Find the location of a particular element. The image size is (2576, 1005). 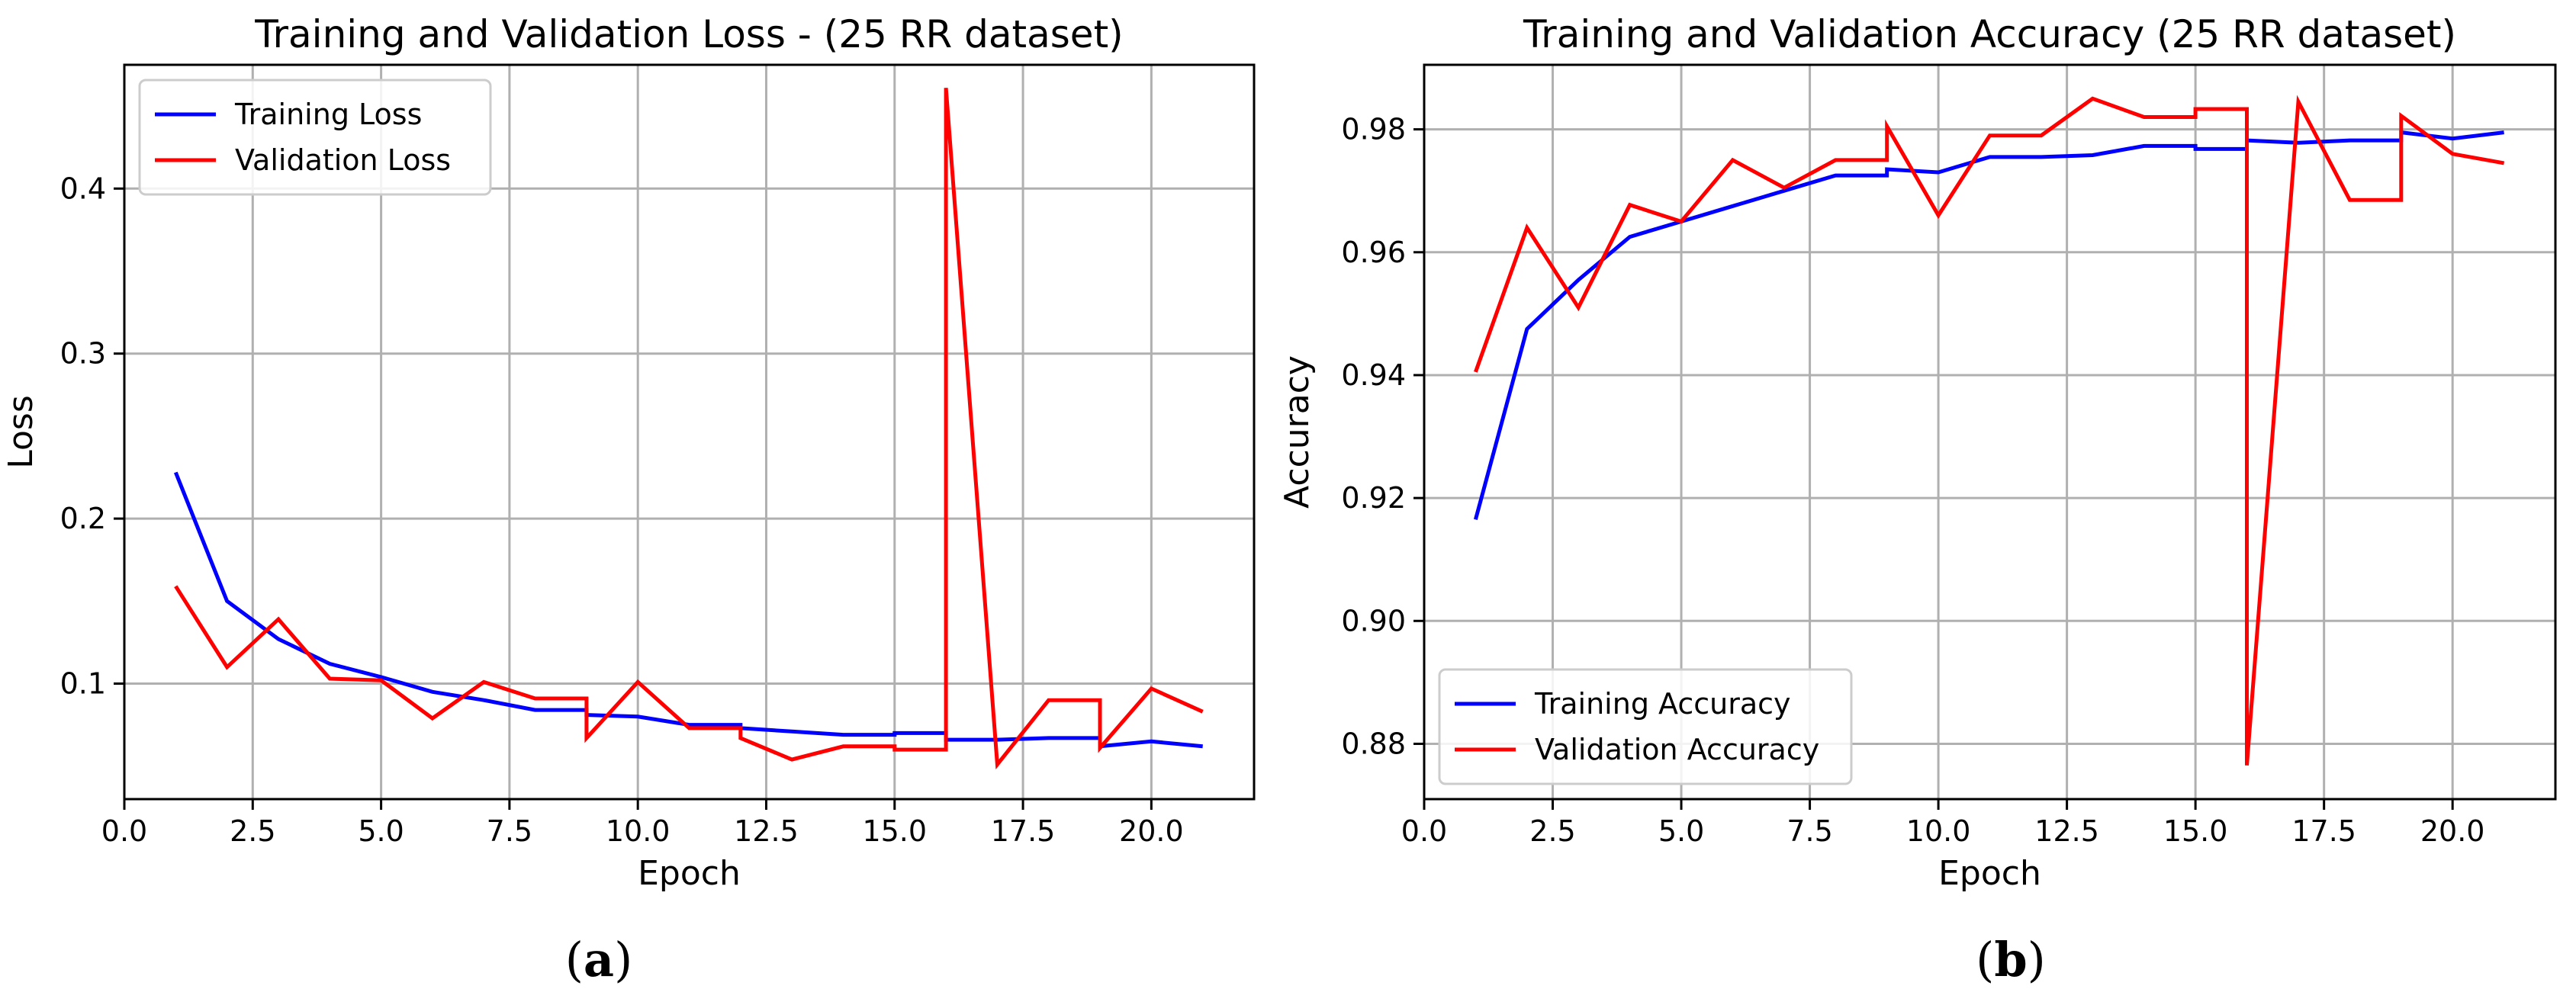

accuracy-ytick-label-4: 0.96 is located at coordinates (1373, 253).